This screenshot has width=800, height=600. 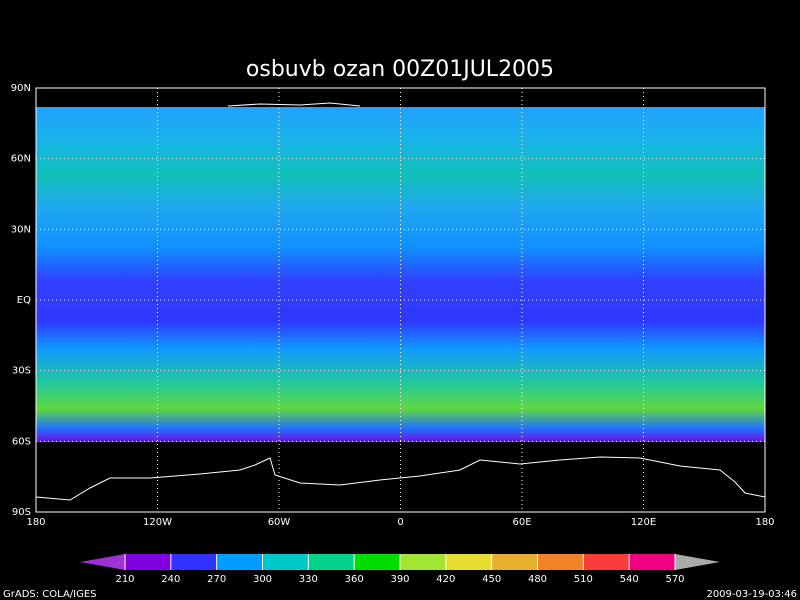 I want to click on lat-label: EQ, so click(x=24, y=300).